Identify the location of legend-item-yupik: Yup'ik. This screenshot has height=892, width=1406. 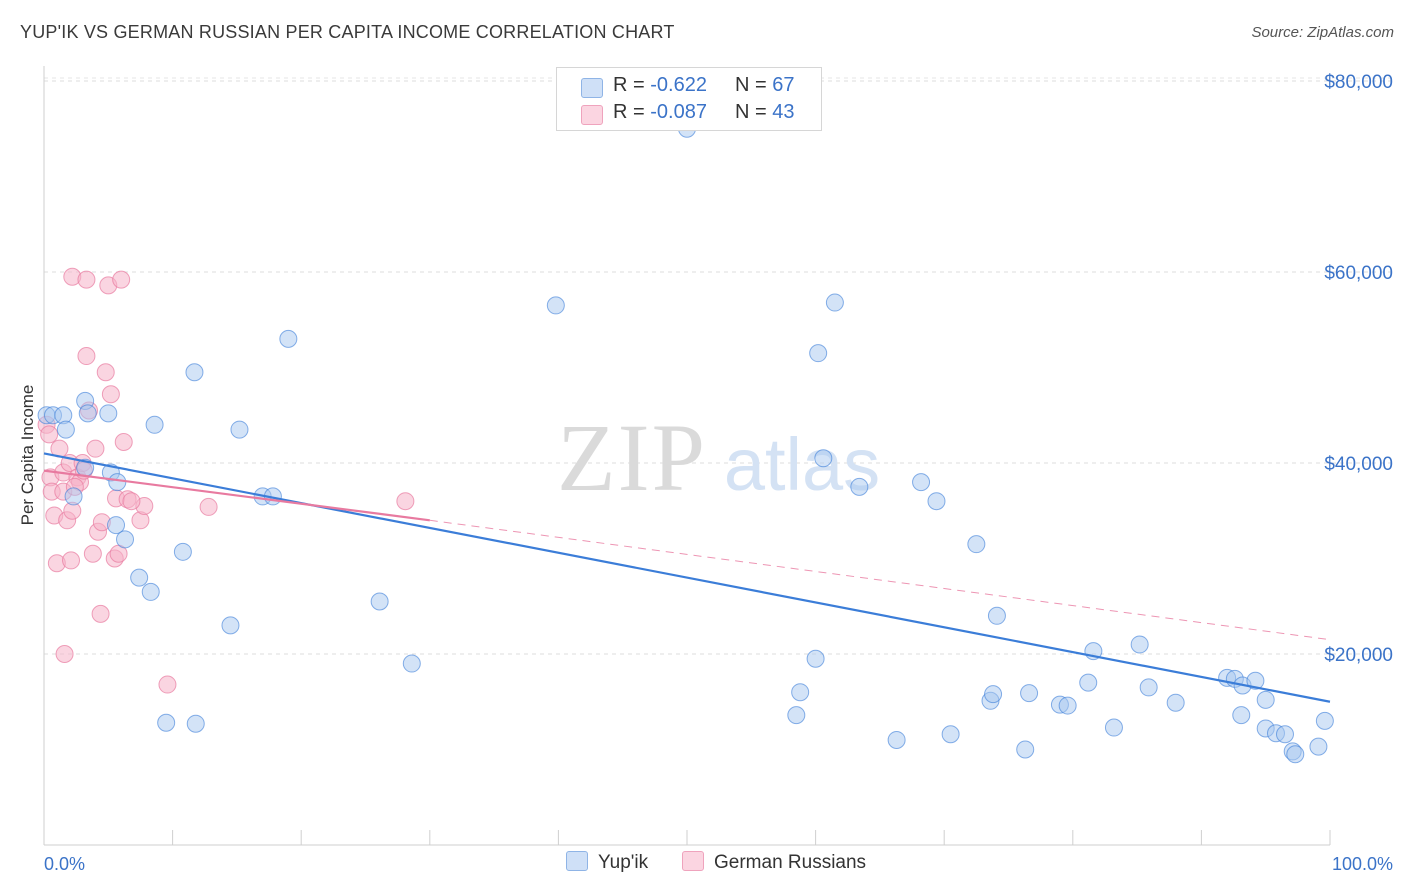
(607, 862).